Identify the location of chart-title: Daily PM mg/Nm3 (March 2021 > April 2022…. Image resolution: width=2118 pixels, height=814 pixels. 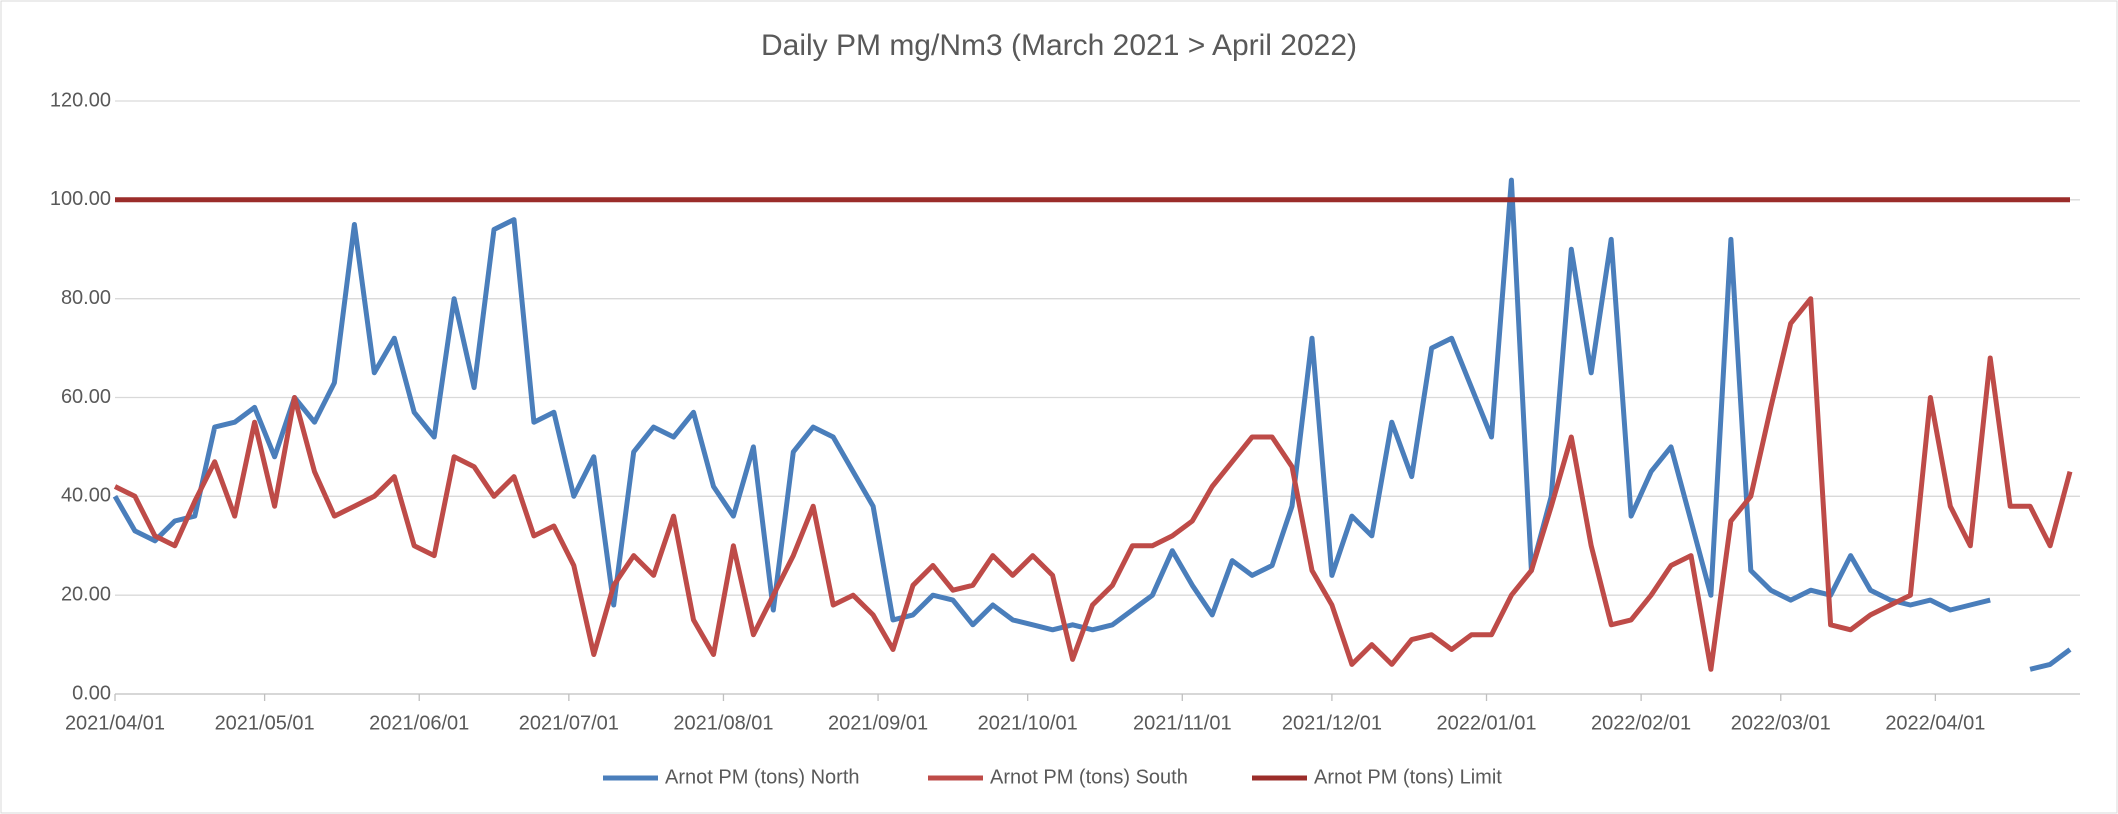
(1059, 45).